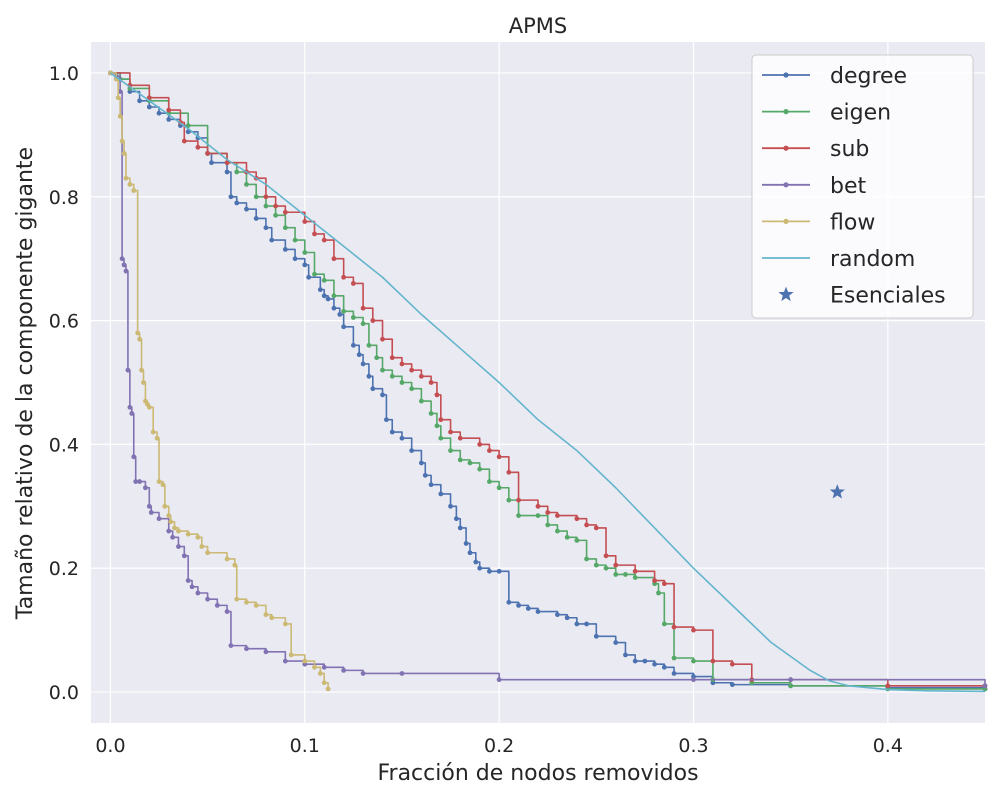 This screenshot has height=800, width=1000. I want to click on legend-label: flow, so click(852, 222).